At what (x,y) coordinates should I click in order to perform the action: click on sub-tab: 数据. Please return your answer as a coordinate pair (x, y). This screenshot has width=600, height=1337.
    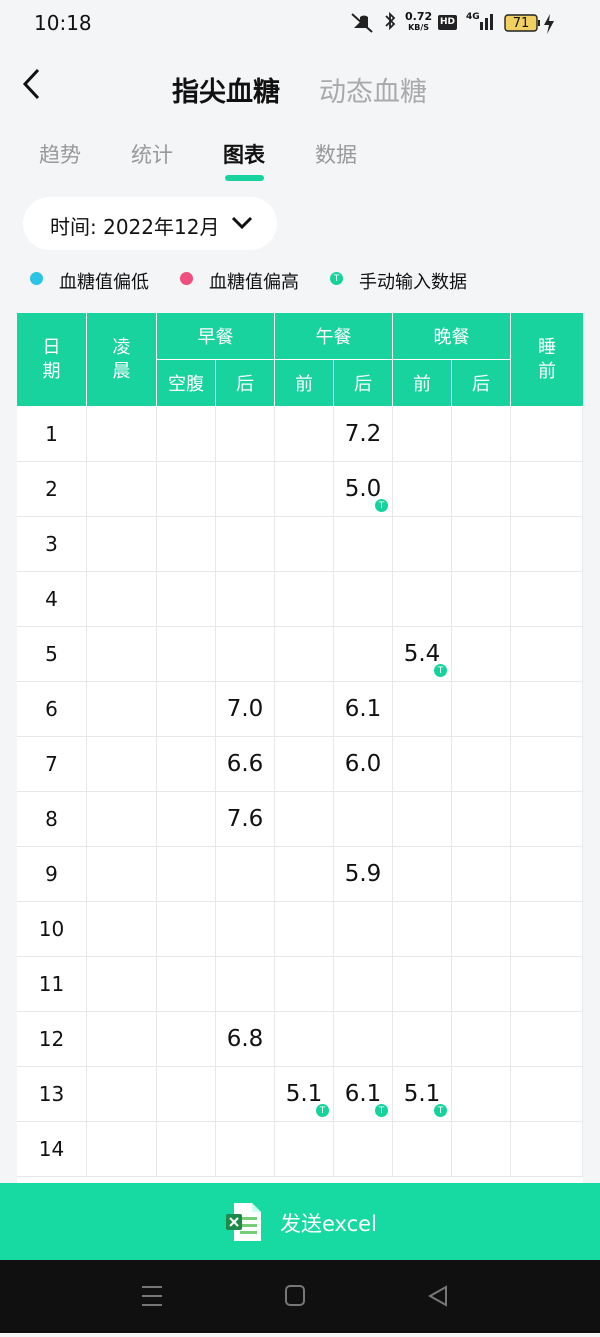
    Looking at the image, I should click on (336, 155).